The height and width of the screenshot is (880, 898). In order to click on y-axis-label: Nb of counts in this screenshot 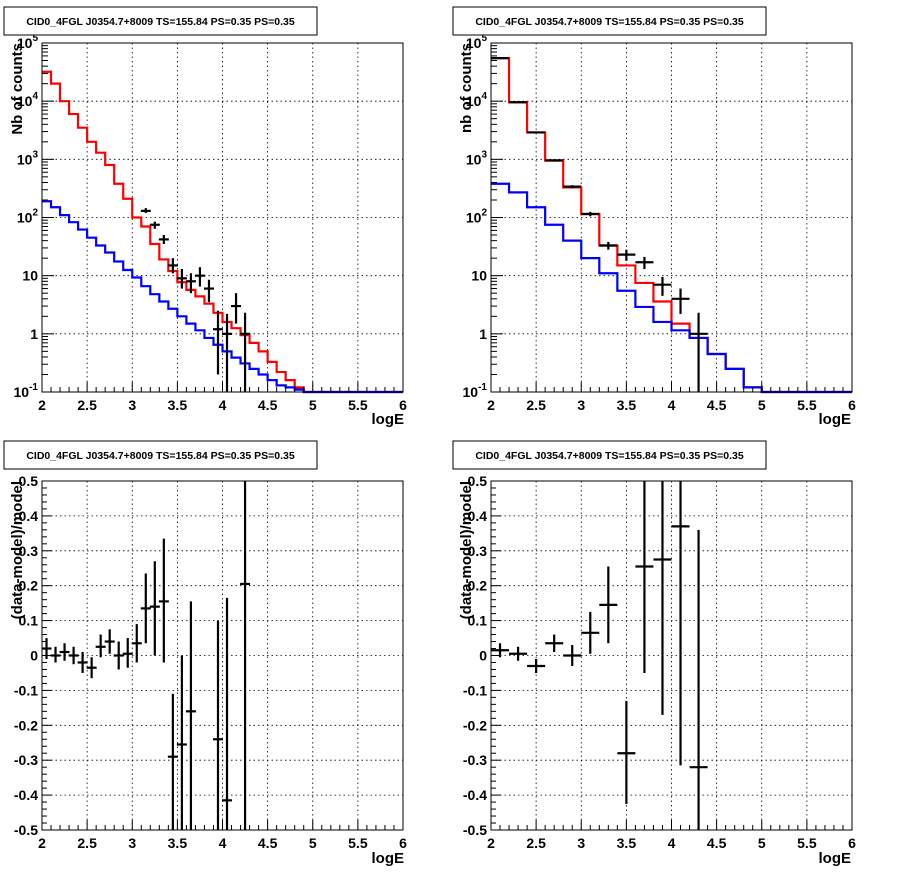, I will do `click(17, 89)`.